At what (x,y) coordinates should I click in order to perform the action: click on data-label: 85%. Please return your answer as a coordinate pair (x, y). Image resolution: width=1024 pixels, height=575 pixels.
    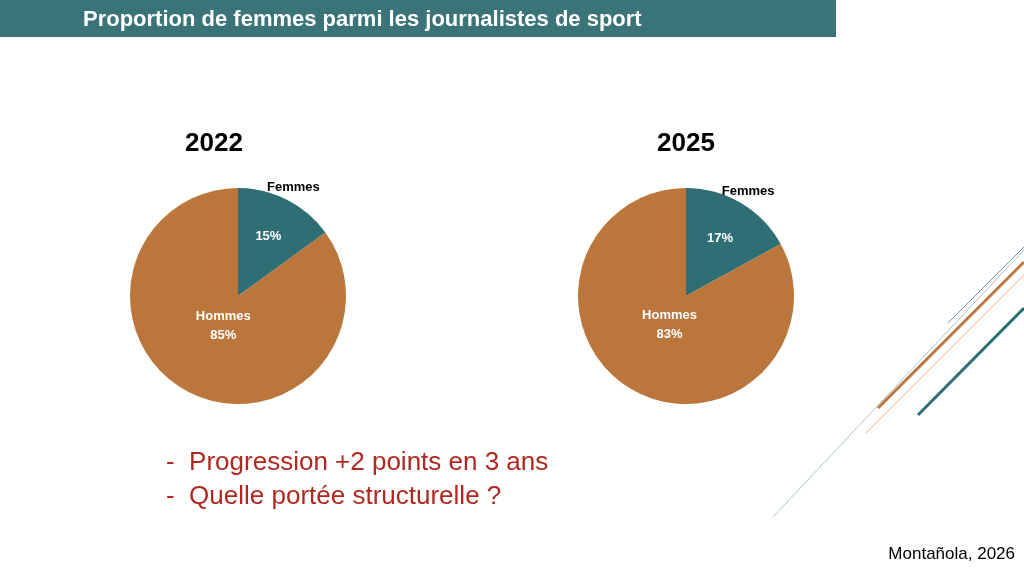
    Looking at the image, I should click on (223, 334).